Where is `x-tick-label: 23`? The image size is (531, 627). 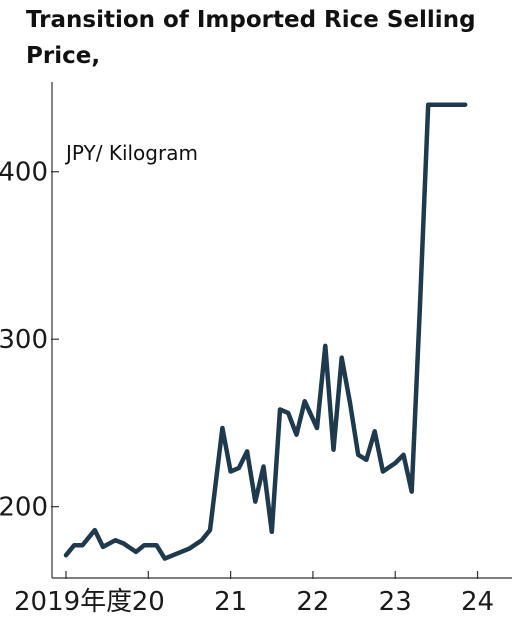
x-tick-label: 23 is located at coordinates (395, 602).